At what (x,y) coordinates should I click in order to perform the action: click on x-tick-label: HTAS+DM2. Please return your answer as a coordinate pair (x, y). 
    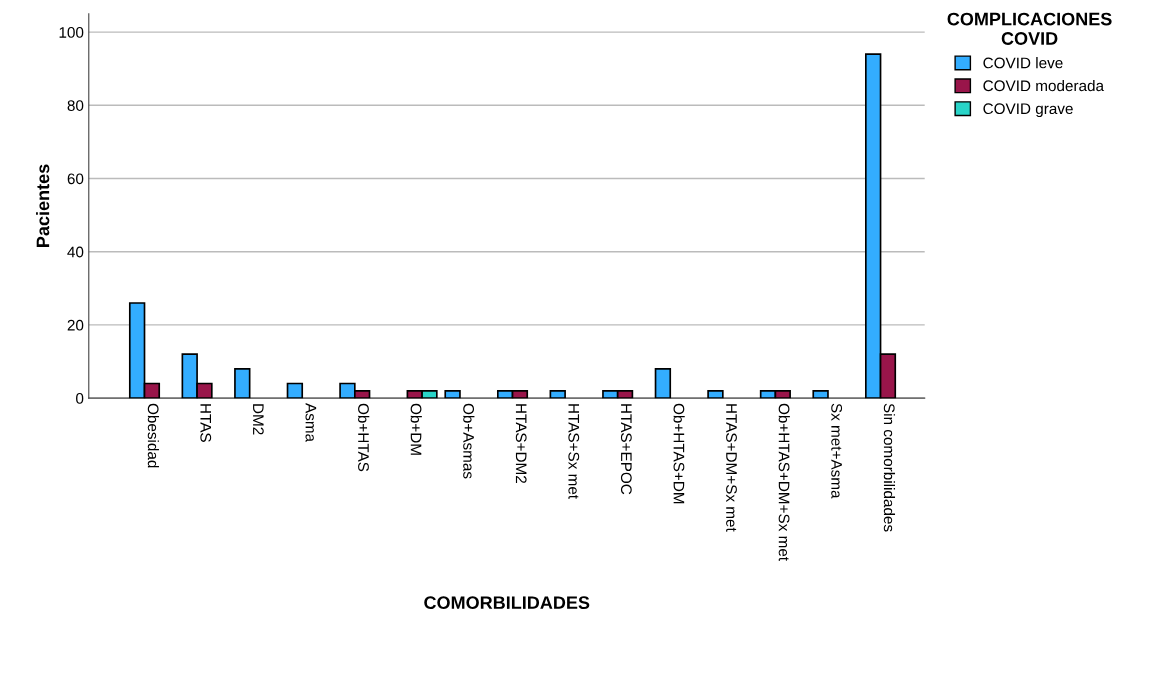
    Looking at the image, I should click on (521, 444).